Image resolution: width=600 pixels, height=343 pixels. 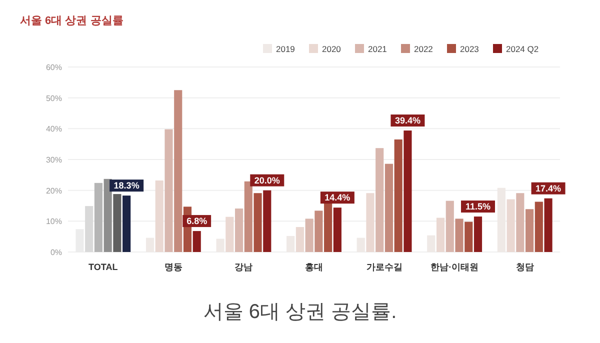 I want to click on text: 서울 6대 상권 공실률., so click(x=300, y=312).